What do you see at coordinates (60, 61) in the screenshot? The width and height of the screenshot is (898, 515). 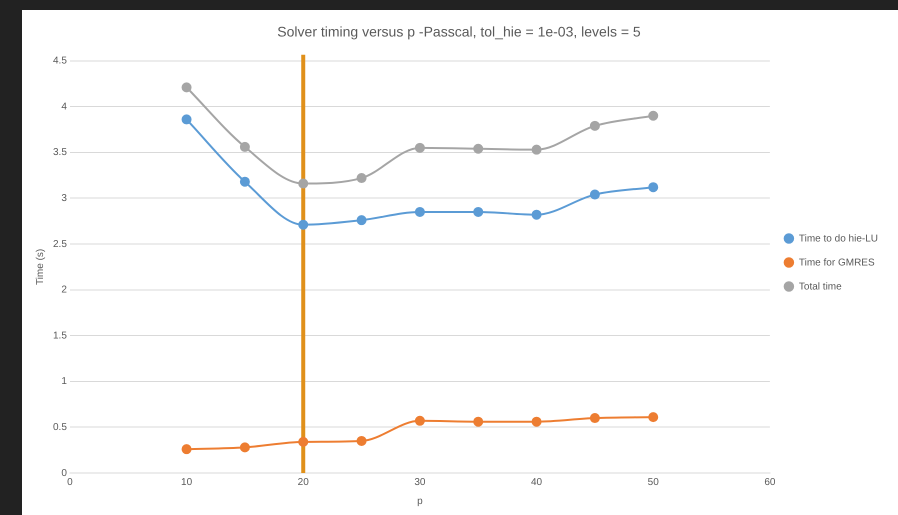 I see `y-tick-label: 4.5` at bounding box center [60, 61].